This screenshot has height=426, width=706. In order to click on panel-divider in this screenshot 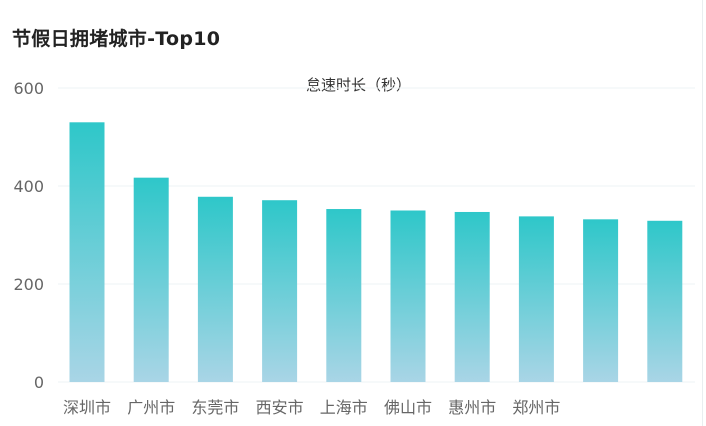, I will do `click(702, 213)`.